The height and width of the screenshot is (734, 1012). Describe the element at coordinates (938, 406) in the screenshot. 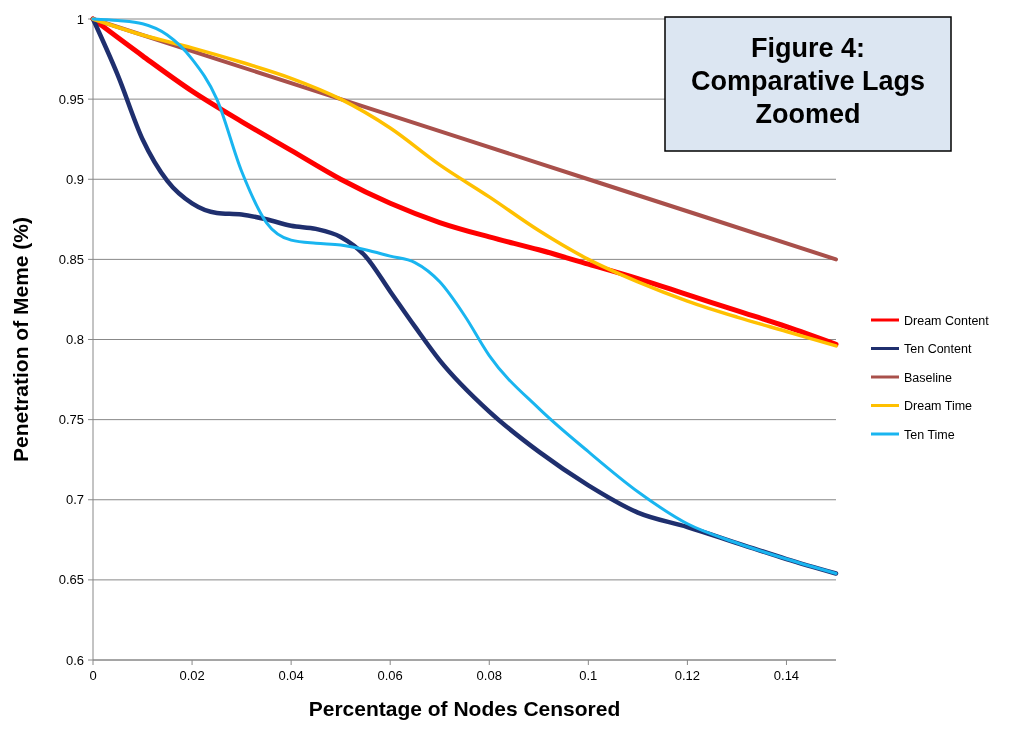

I see `legend-label: Dream Time` at that location.